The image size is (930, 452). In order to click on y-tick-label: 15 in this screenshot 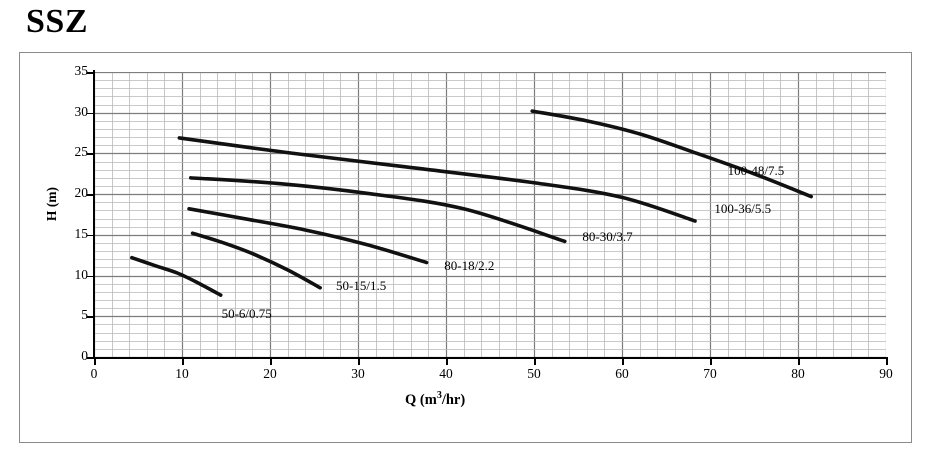, I will do `click(81, 233)`.